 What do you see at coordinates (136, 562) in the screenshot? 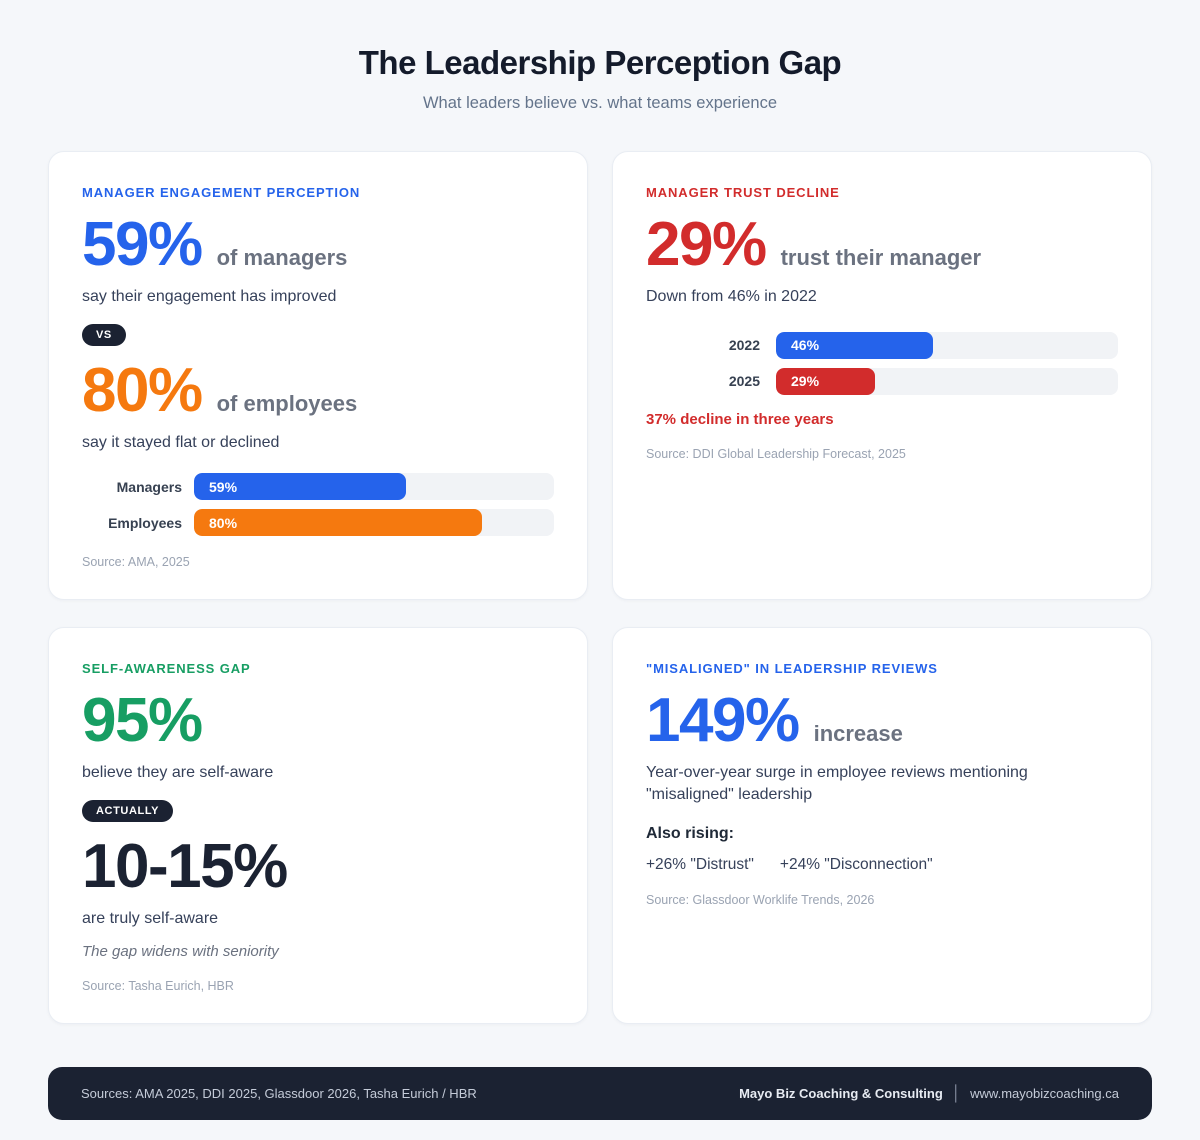
I see `engagement-source: Source: AMA, 2025` at bounding box center [136, 562].